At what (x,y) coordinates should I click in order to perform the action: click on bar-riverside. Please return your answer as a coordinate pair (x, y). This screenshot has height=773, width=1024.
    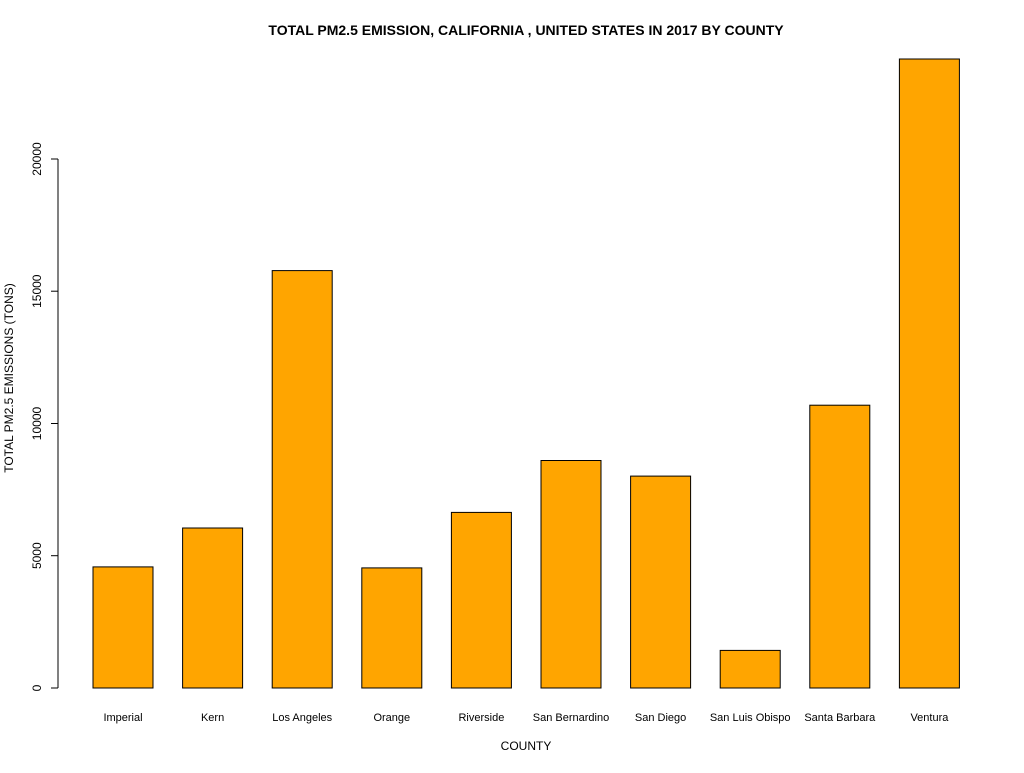
    Looking at the image, I should click on (481, 600).